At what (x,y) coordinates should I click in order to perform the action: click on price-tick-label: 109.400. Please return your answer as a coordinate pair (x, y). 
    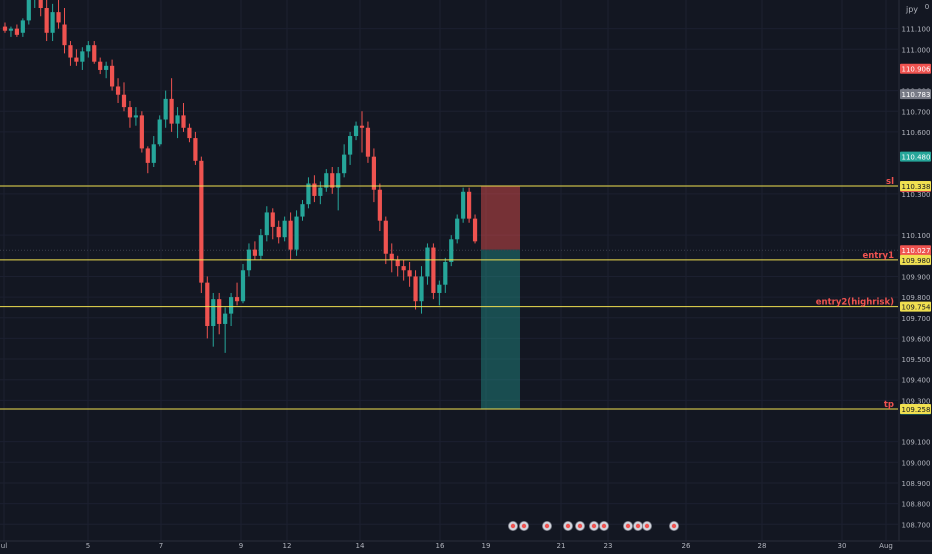
    Looking at the image, I should click on (916, 381).